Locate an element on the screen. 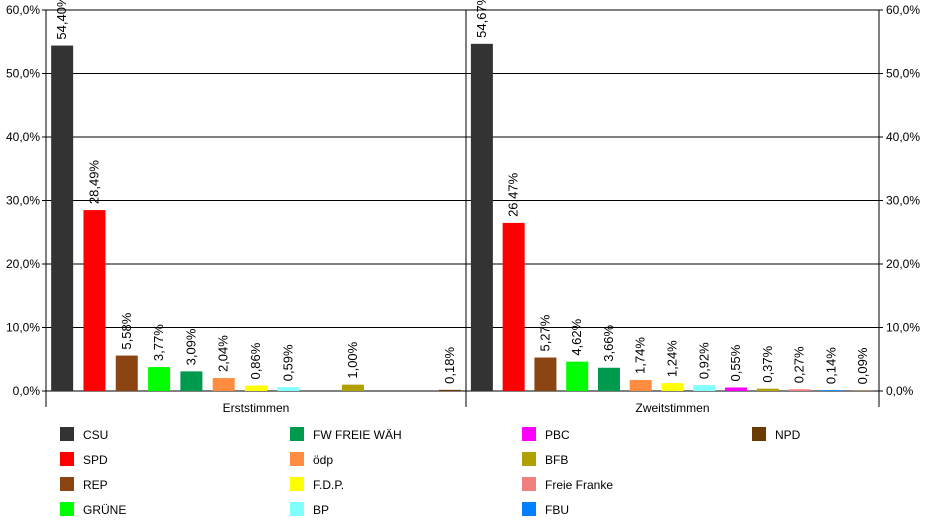  bar-zweitstimmen-freie-franke is located at coordinates (799, 390).